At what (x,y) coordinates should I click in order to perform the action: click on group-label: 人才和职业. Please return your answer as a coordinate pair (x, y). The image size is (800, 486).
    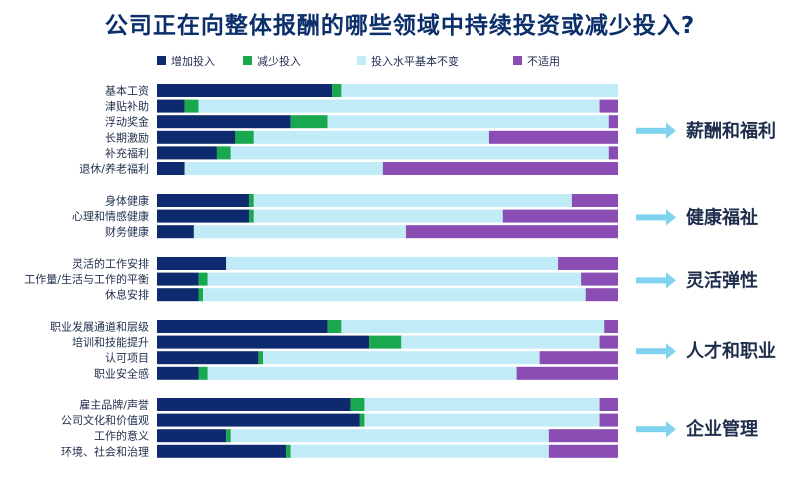
    Looking at the image, I should click on (731, 351).